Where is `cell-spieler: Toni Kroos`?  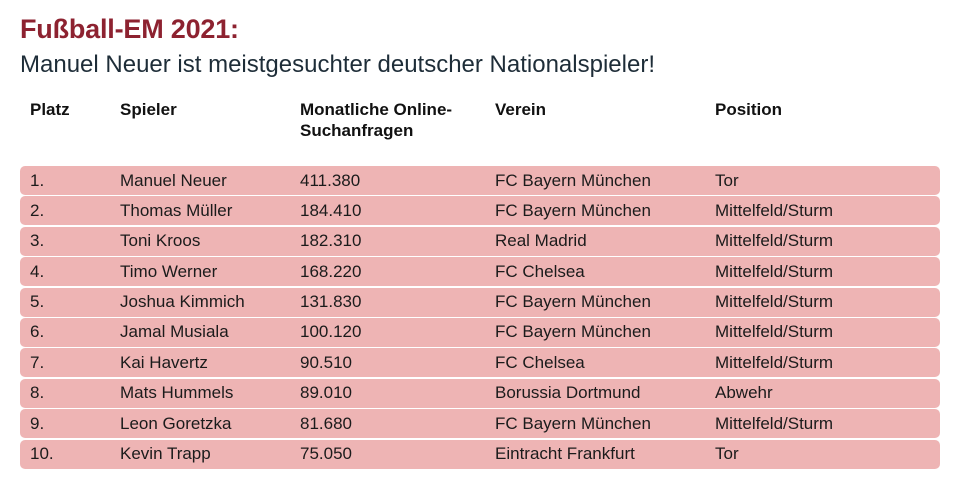 cell-spieler: Toni Kroos is located at coordinates (160, 241).